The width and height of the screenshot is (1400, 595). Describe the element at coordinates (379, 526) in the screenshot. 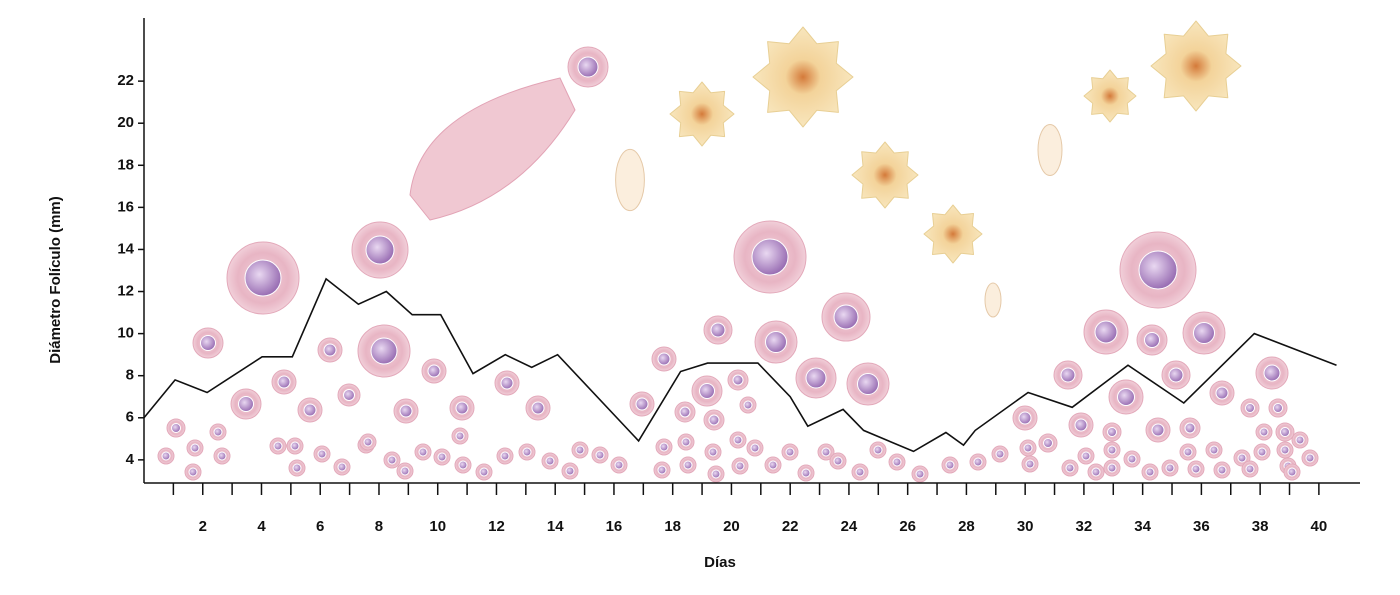

I see `x-tick-label: 8` at that location.